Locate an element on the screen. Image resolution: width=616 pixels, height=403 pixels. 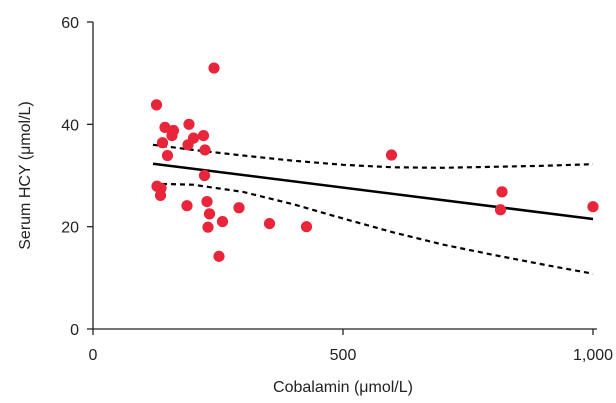
y-tick-label: 0 is located at coordinates (74, 330).